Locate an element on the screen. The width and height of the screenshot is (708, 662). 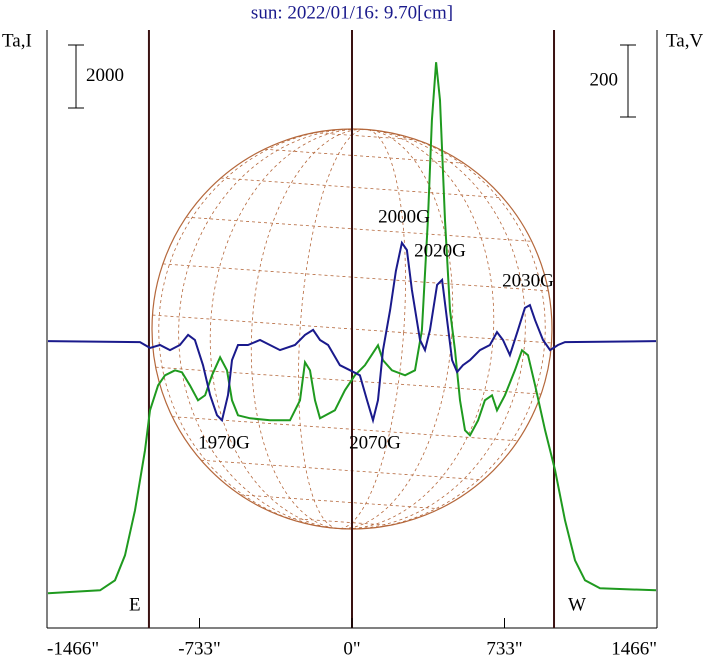
limb-label: W is located at coordinates (577, 604).